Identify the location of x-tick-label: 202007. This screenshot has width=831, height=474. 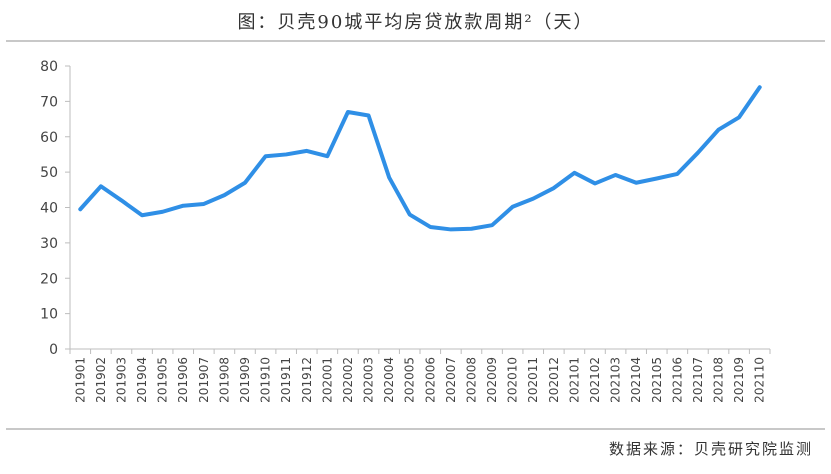
(451, 380).